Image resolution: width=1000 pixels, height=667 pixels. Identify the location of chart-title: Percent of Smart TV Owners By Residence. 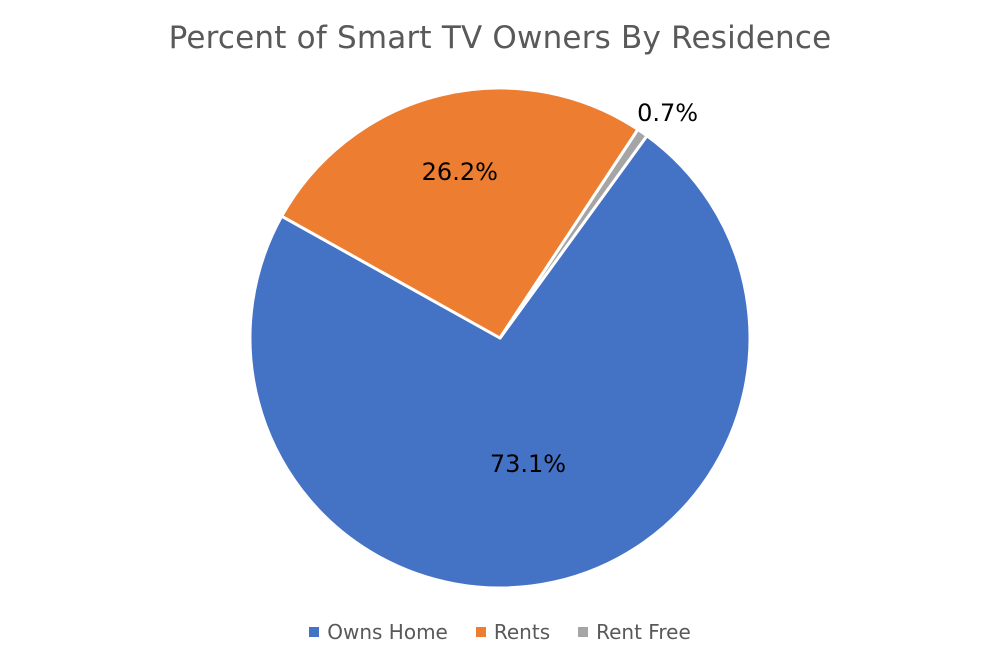
(500, 38).